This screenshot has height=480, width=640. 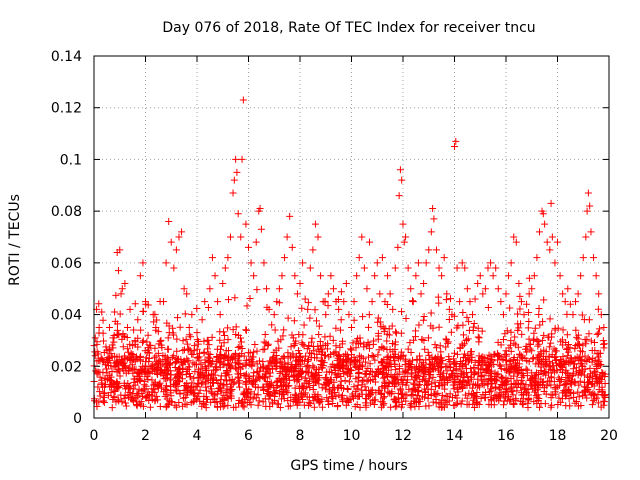 What do you see at coordinates (558, 436) in the screenshot?
I see `x-tick-label: 18` at bounding box center [558, 436].